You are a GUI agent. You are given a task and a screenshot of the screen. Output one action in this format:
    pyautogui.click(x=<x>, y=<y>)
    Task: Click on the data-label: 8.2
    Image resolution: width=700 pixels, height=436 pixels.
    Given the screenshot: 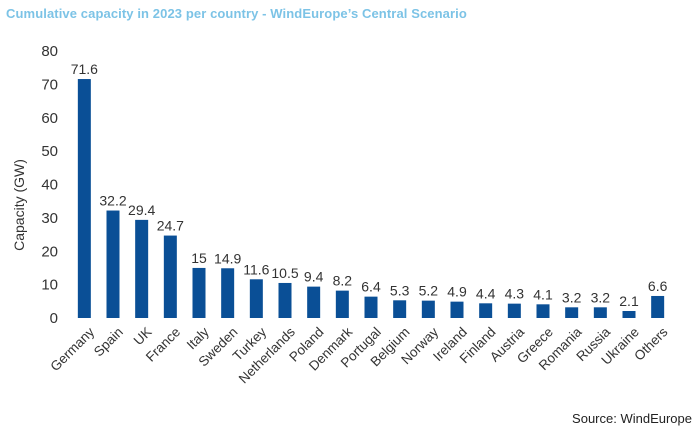 What is the action you would take?
    pyautogui.click(x=343, y=281)
    